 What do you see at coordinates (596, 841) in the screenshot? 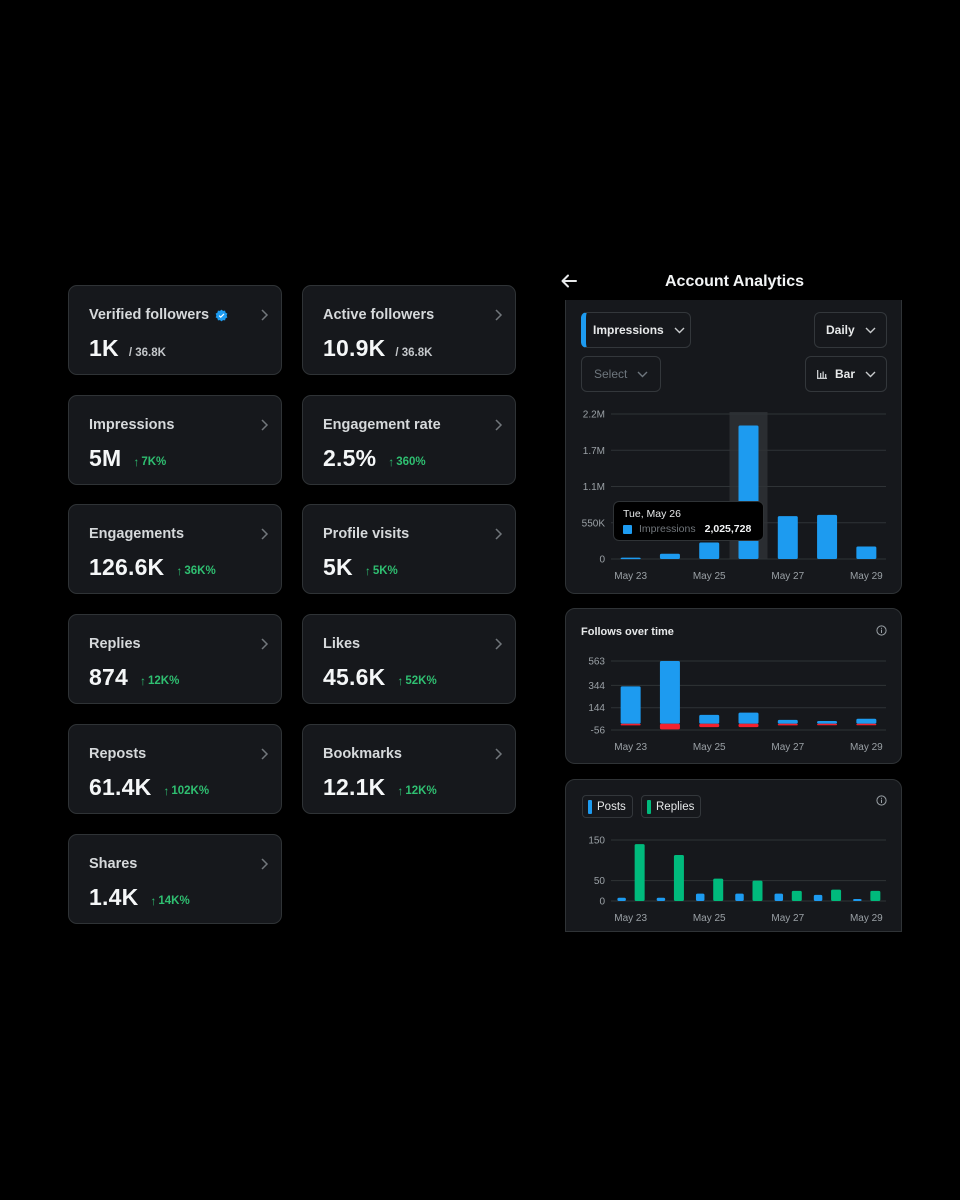
I see `y-tick-label: 150` at bounding box center [596, 841].